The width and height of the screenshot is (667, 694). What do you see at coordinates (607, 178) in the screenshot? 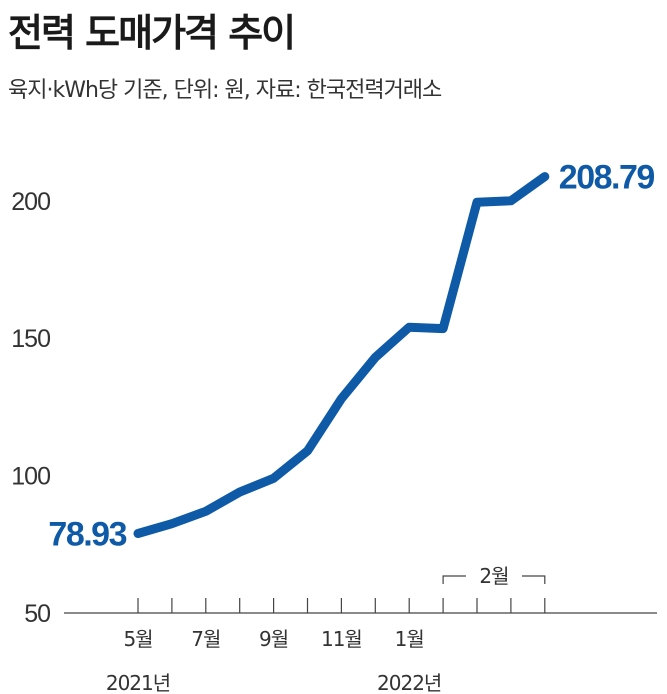
I see `last-value-label: 208.79` at bounding box center [607, 178].